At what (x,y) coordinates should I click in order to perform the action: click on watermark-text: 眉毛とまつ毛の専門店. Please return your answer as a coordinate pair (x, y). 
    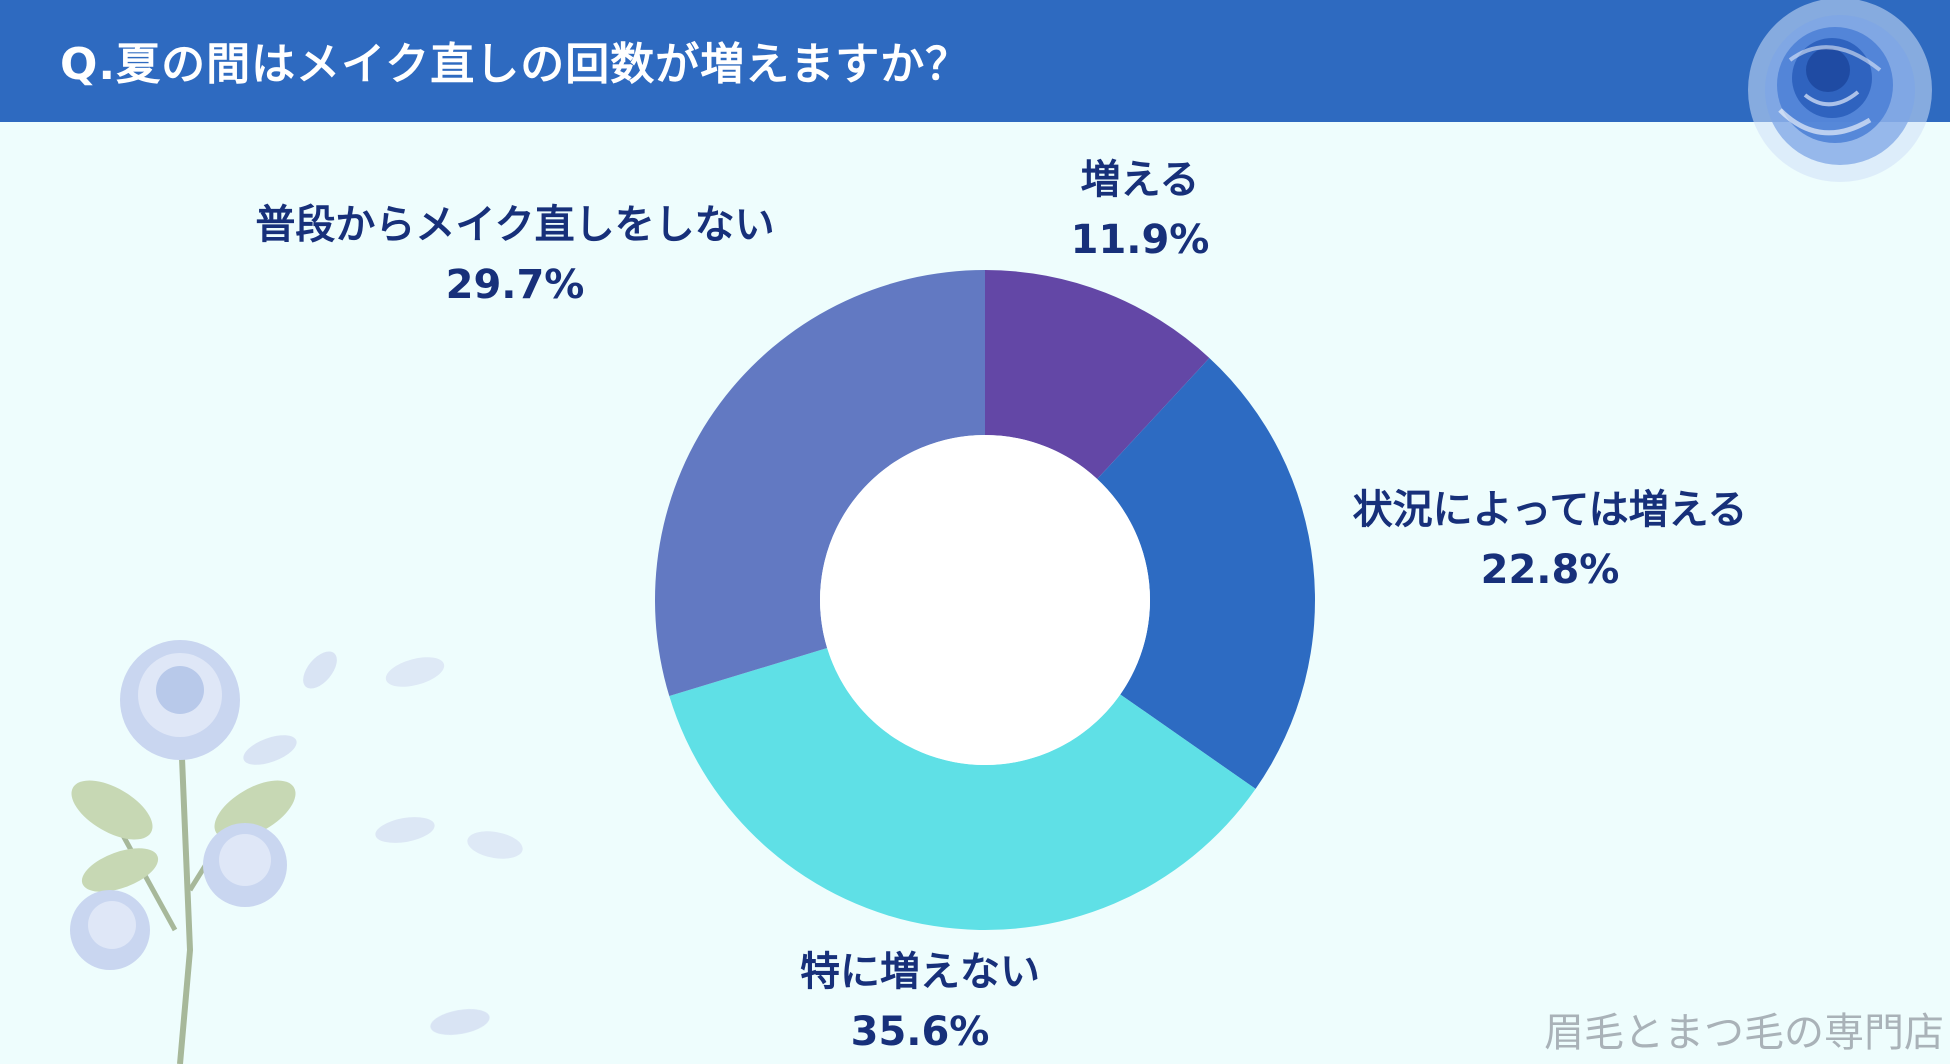
    Looking at the image, I should click on (1744, 1033).